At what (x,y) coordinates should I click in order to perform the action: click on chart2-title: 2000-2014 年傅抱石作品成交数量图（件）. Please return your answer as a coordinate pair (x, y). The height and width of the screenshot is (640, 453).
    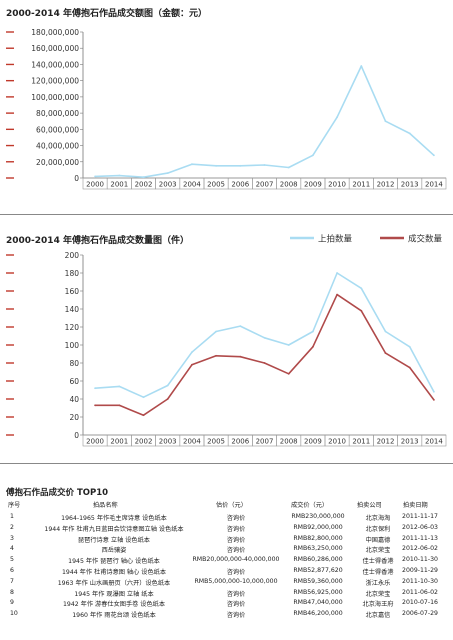
    Looking at the image, I should click on (97, 241).